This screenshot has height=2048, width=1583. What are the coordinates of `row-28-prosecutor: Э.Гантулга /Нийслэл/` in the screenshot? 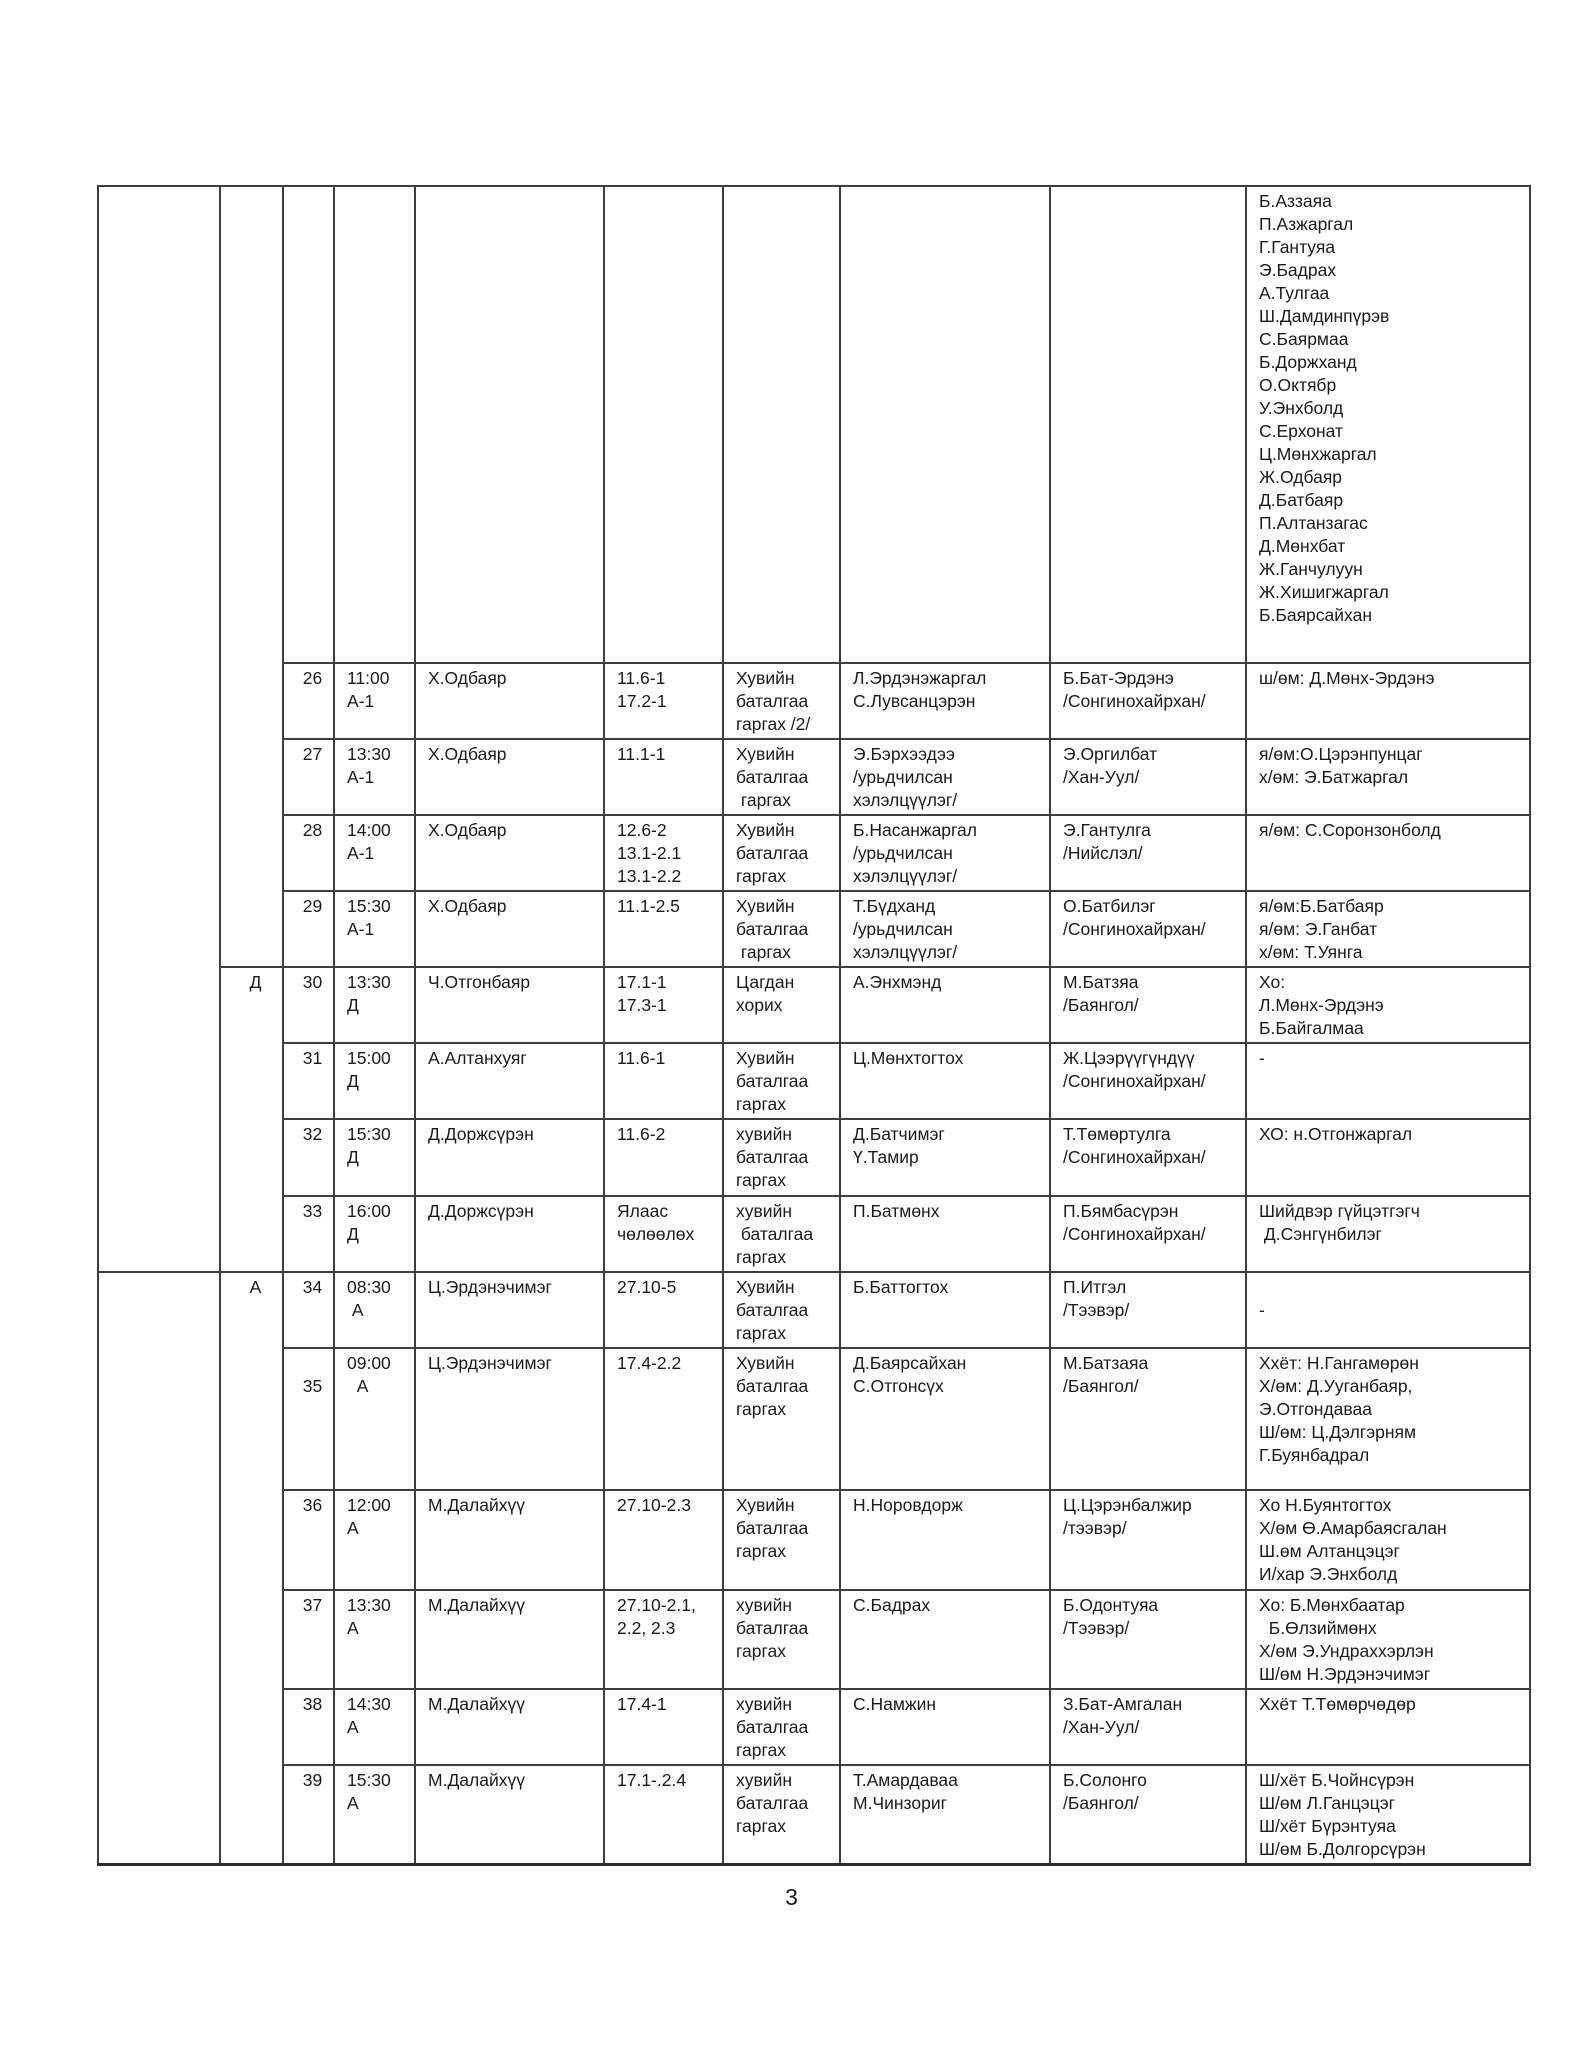 It's located at (1148, 853).